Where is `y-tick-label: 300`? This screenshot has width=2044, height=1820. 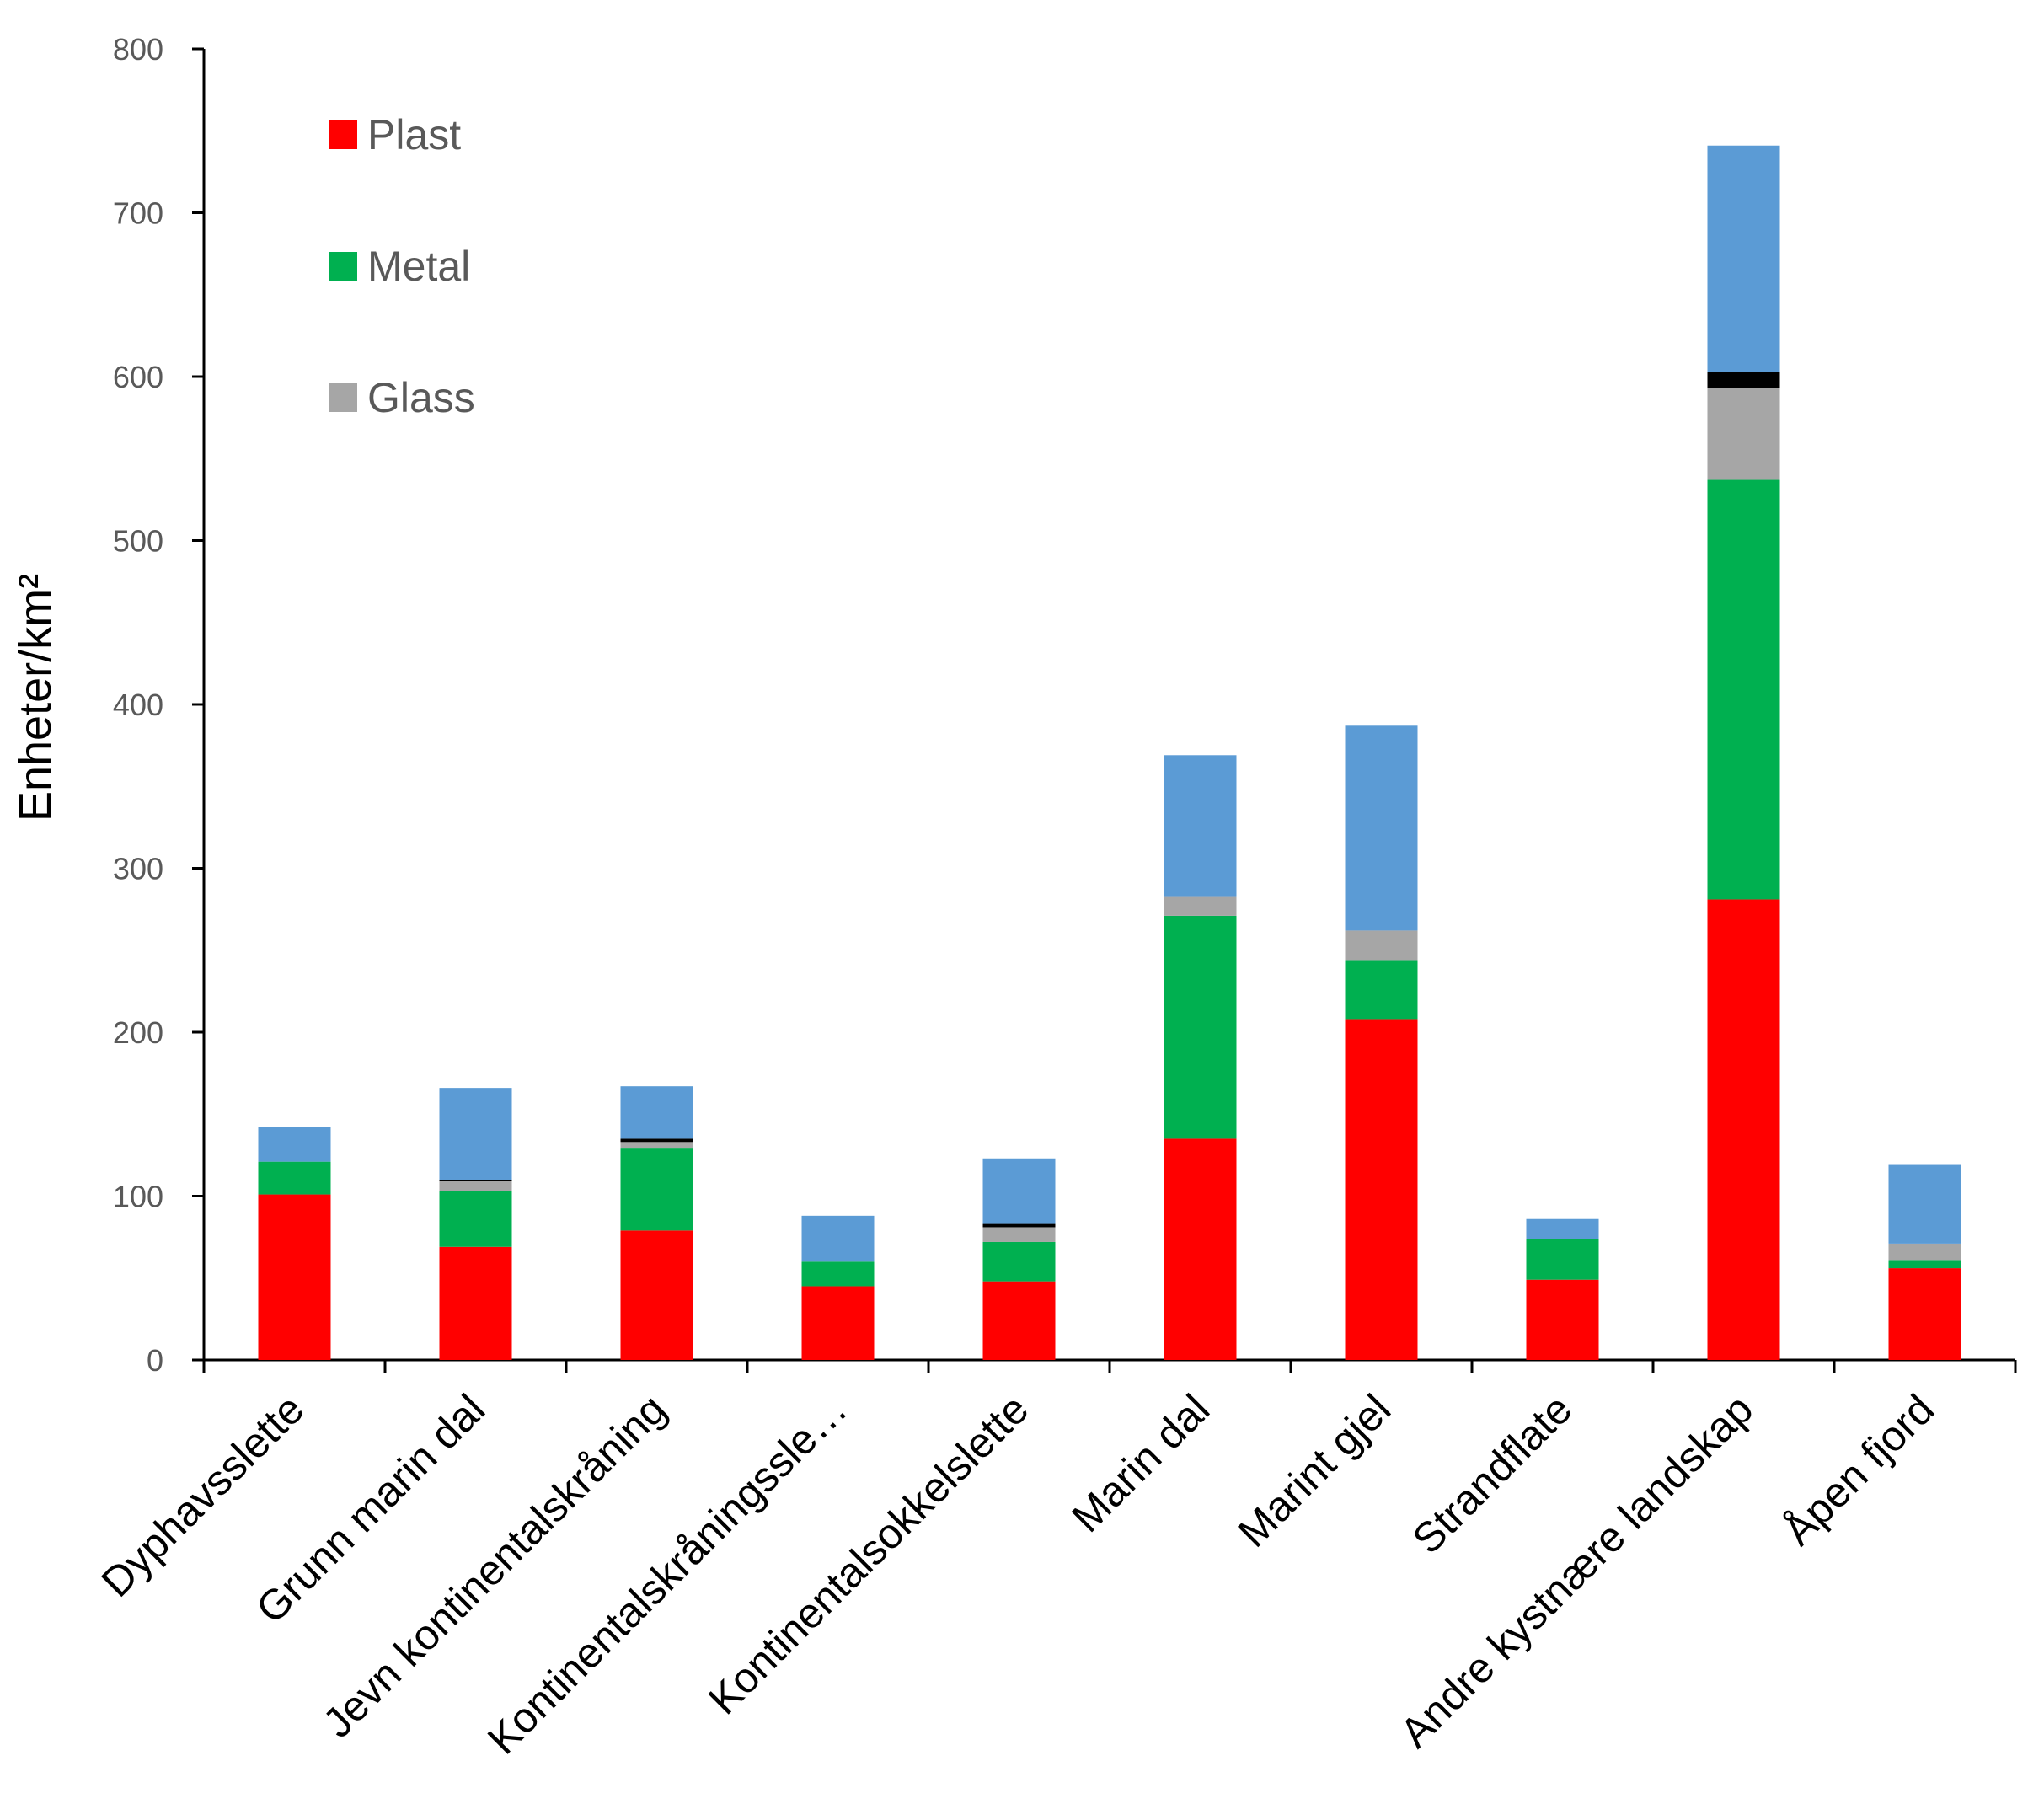
y-tick-label: 300 is located at coordinates (138, 869).